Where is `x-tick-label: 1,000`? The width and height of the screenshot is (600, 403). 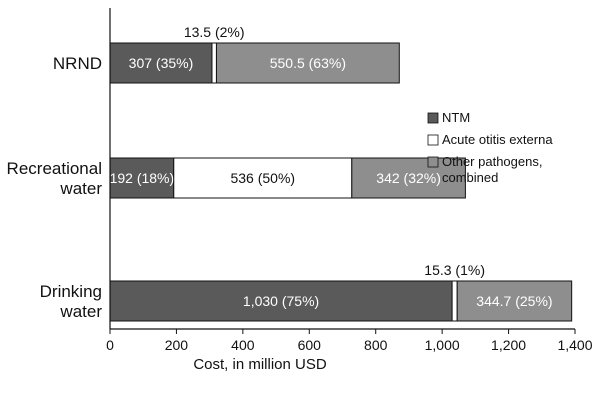 x-tick-label: 1,000 is located at coordinates (442, 345).